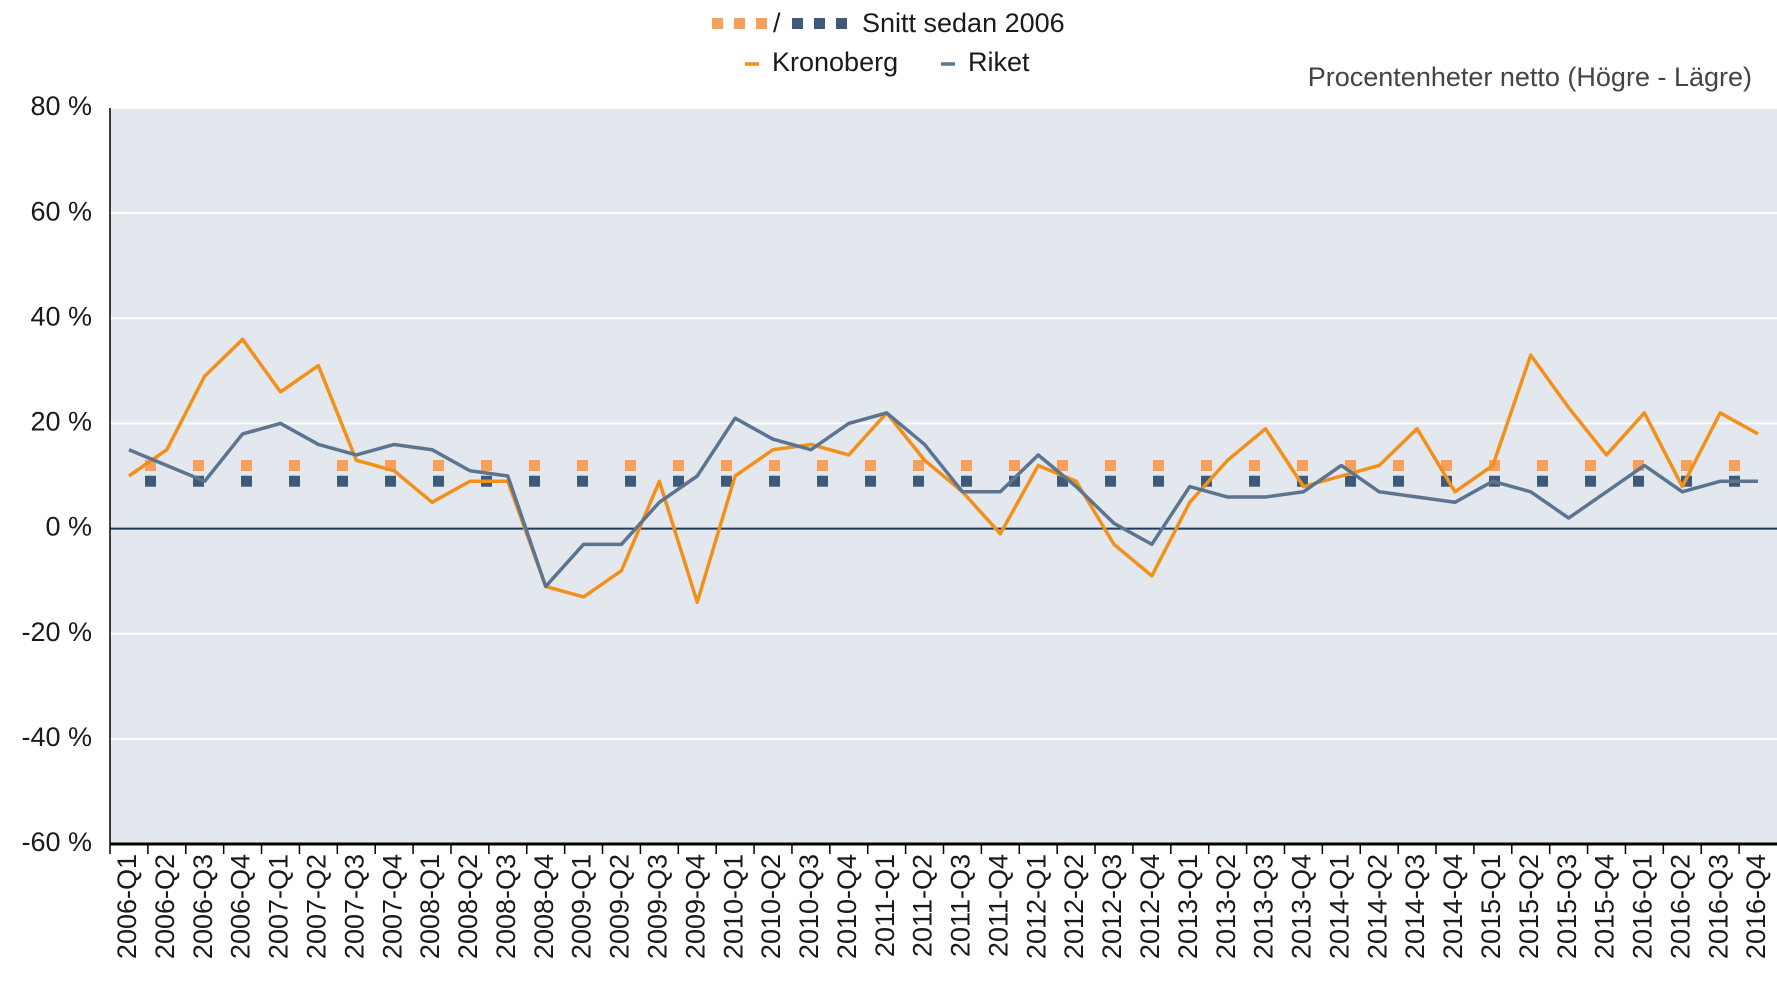 This screenshot has height=1000, width=1777. Describe the element at coordinates (165, 906) in the screenshot. I see `x-tick-label: 2006-Q2` at that location.